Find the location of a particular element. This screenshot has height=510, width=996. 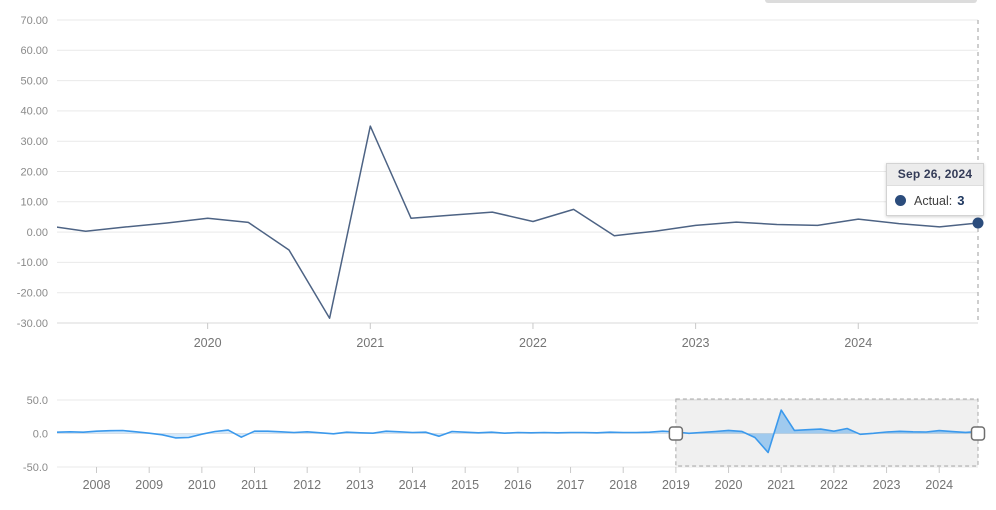

tooltip: Sep 26, 2024 Actual: 3 is located at coordinates (935, 189).